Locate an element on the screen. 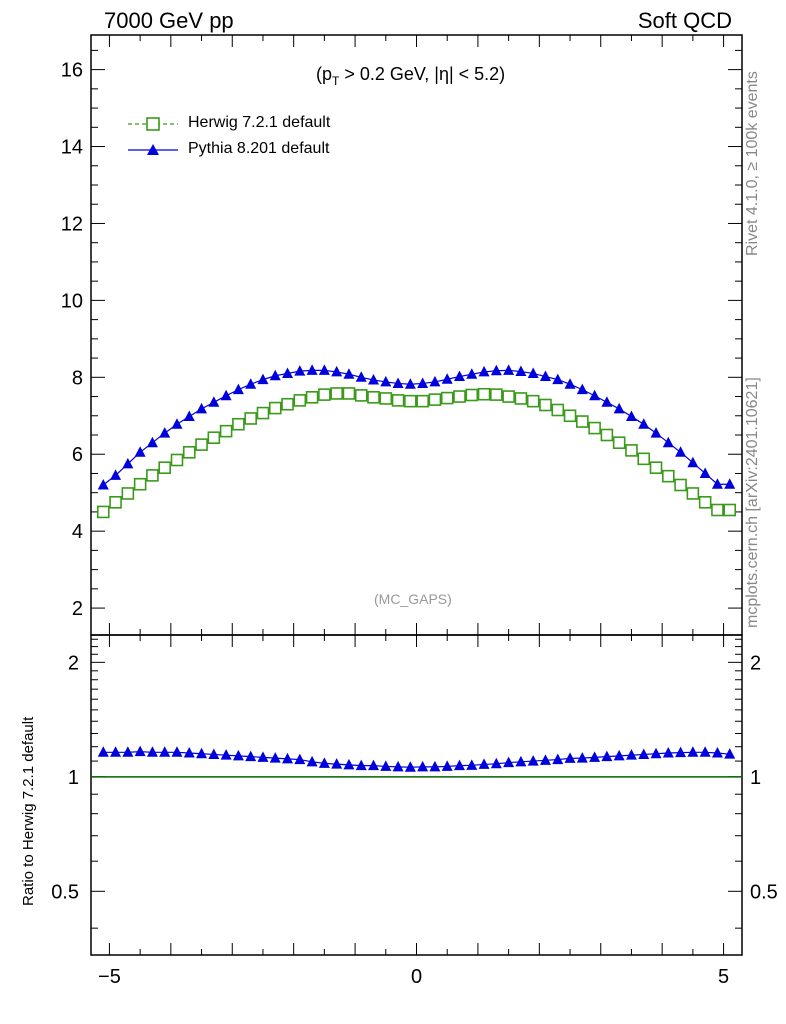 The width and height of the screenshot is (786, 1024). cut-label-prefix: (p is located at coordinates (324, 74).